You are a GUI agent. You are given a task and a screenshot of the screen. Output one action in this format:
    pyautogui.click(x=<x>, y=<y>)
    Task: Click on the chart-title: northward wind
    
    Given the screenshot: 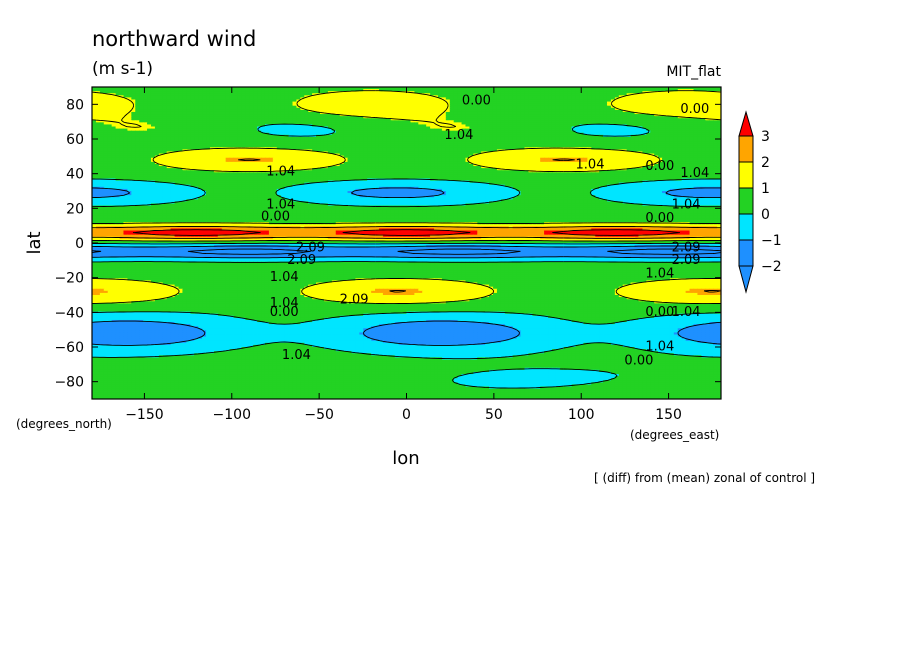 What is the action you would take?
    pyautogui.click(x=174, y=39)
    